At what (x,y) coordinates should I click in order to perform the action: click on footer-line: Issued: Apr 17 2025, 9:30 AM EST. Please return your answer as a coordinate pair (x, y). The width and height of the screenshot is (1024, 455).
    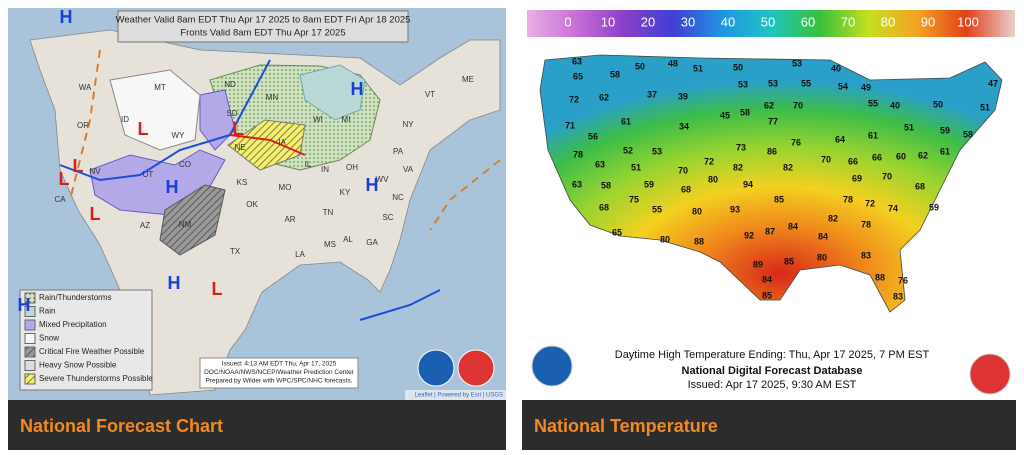
    Looking at the image, I should click on (772, 385).